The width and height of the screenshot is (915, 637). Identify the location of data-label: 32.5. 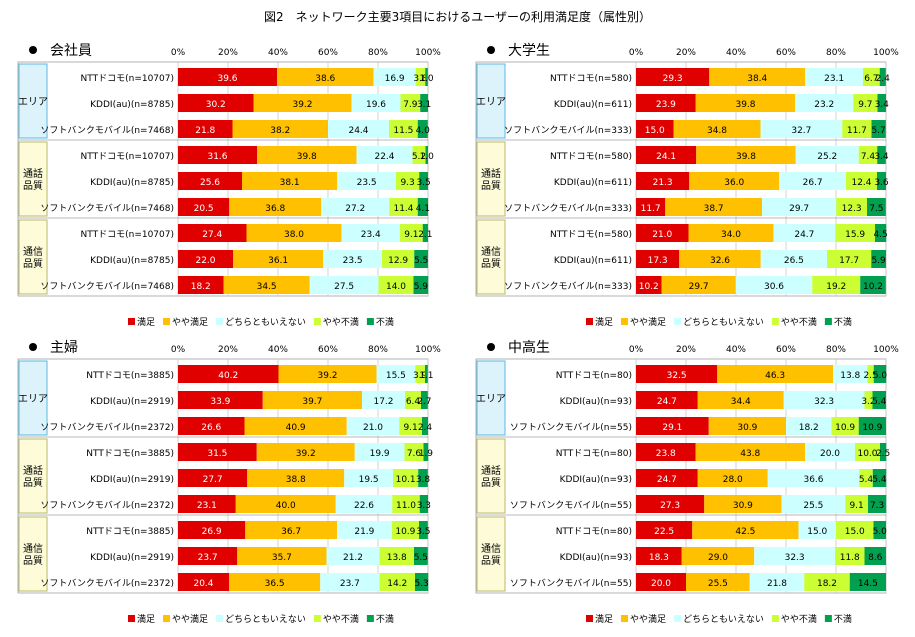
(677, 376).